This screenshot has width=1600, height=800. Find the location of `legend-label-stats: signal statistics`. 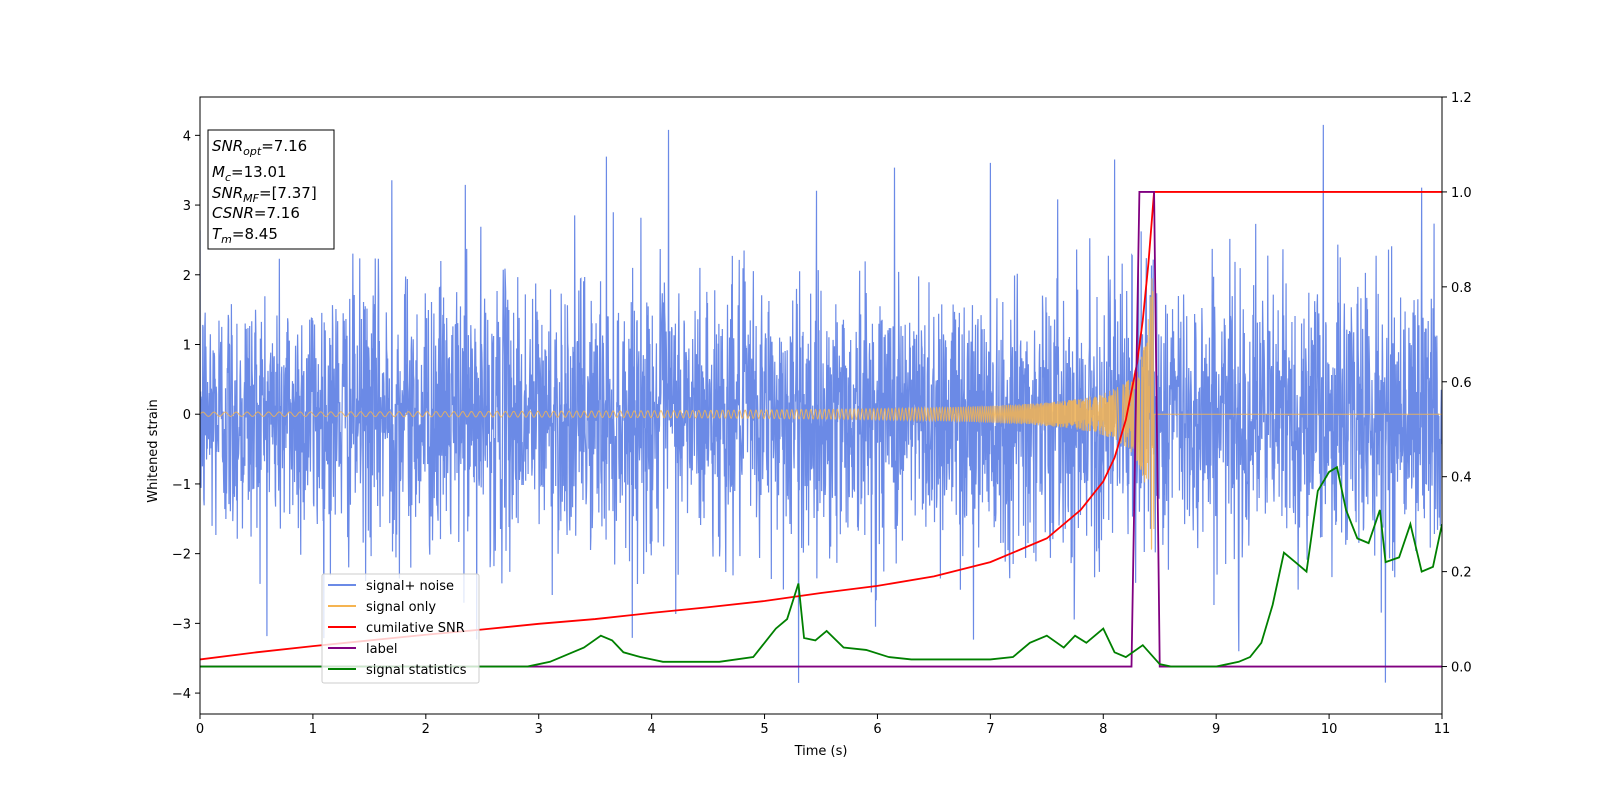

legend-label-stats: signal statistics is located at coordinates (416, 670).